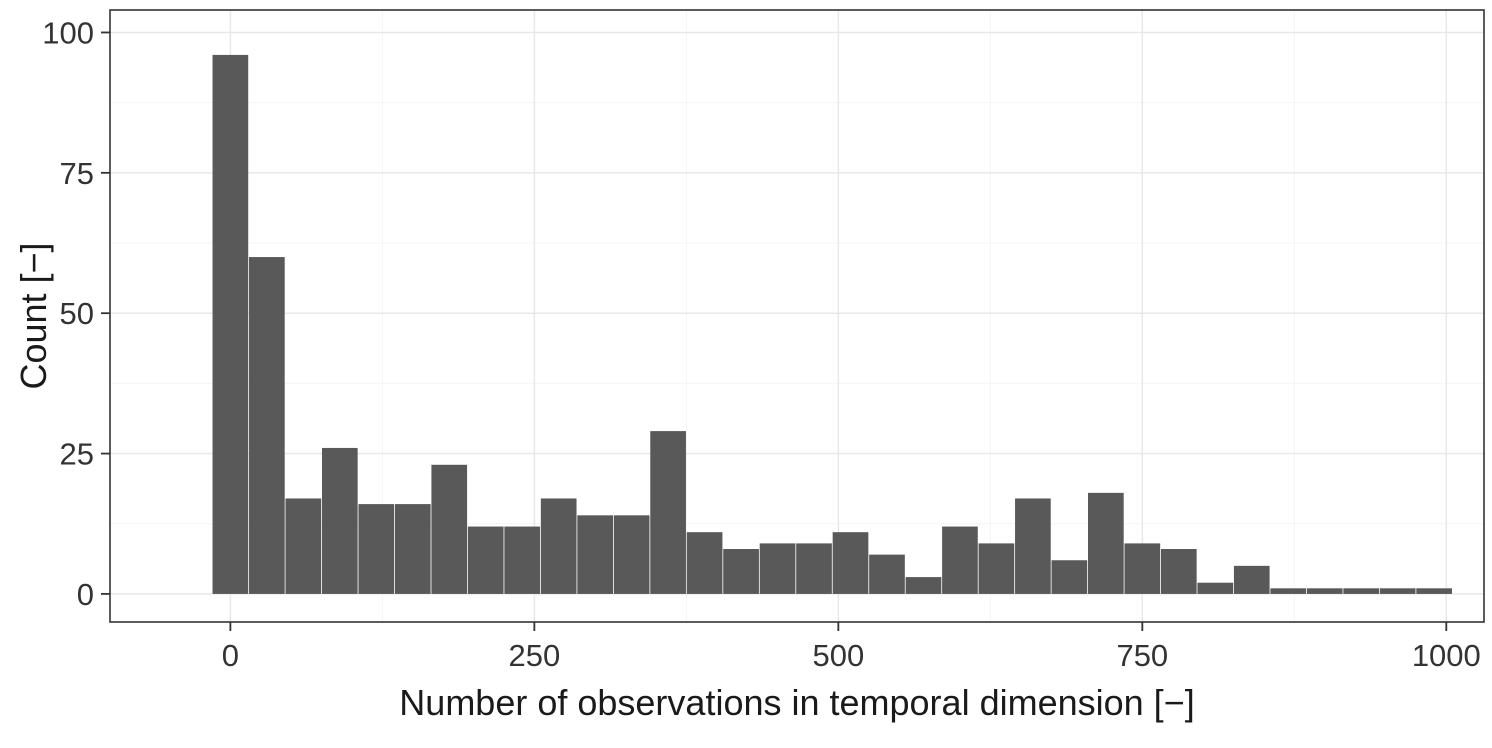 The image size is (1492, 748). What do you see at coordinates (77, 454) in the screenshot?
I see `y-tick-label: 25` at bounding box center [77, 454].